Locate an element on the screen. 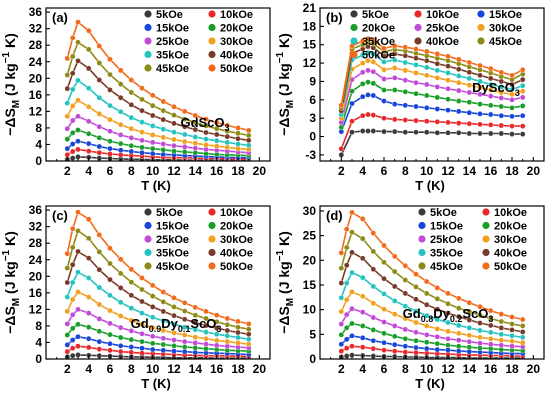 Image resolution: width=550 pixels, height=400 pixels. x-tick-label: 8 is located at coordinates (405, 369).